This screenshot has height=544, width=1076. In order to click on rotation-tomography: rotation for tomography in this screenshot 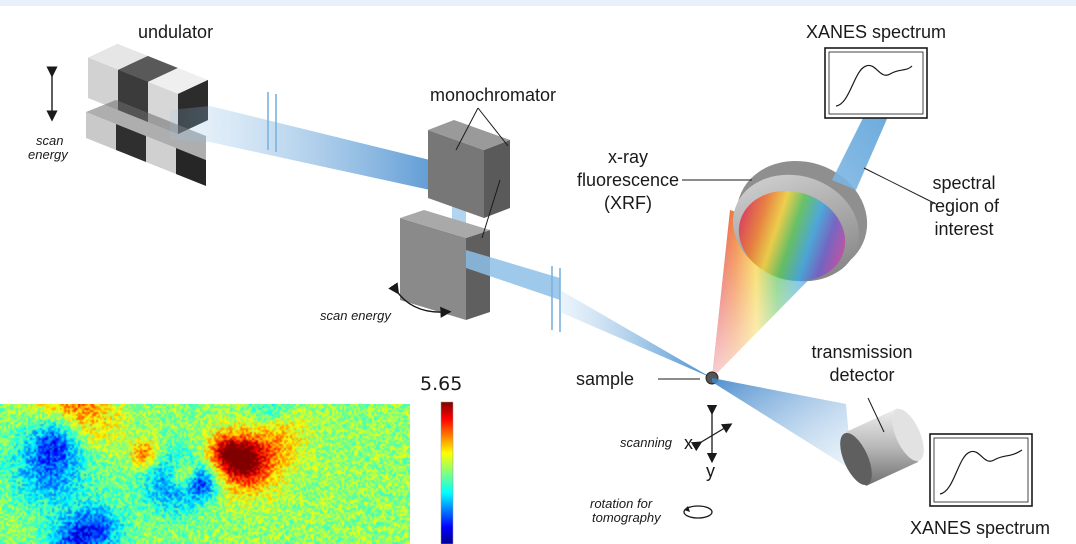, I will do `click(651, 510)`.